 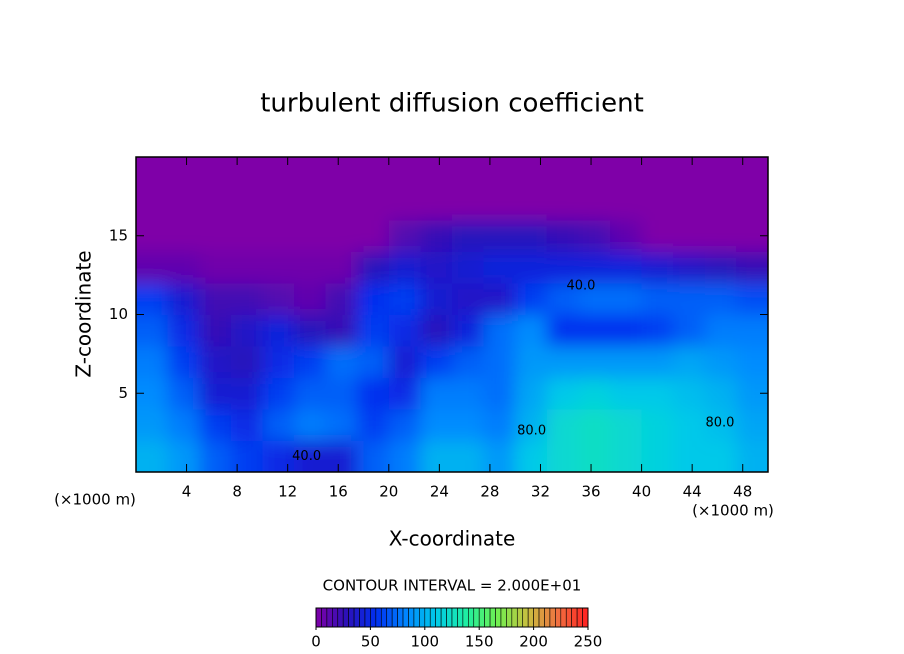 I want to click on contour-interval: CONTOUR INTERVAL = 2.000E+01, so click(x=452, y=586).